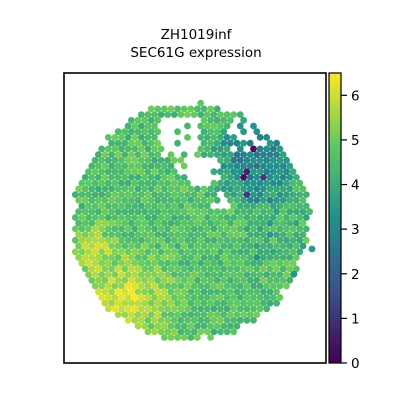 This screenshot has height=400, width=400. What do you see at coordinates (355, 230) in the screenshot?
I see `colorbar-tick-label: 3` at bounding box center [355, 230].